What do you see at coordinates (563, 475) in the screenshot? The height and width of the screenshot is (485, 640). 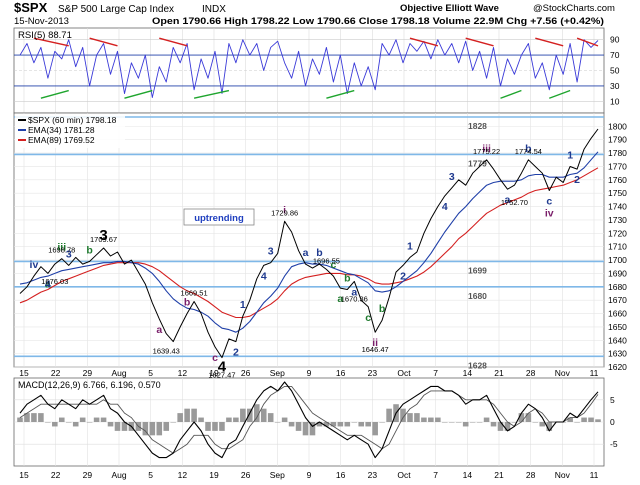 I see `x-tick-bottom-17: Nov` at bounding box center [563, 475].